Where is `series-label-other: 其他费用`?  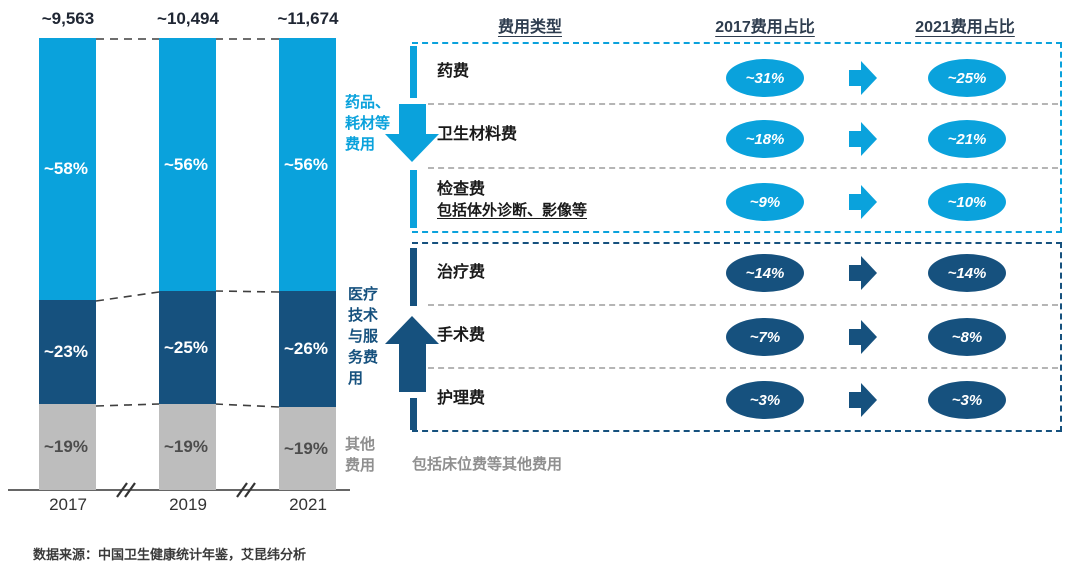
series-label-other: 其他费用 is located at coordinates (360, 455).